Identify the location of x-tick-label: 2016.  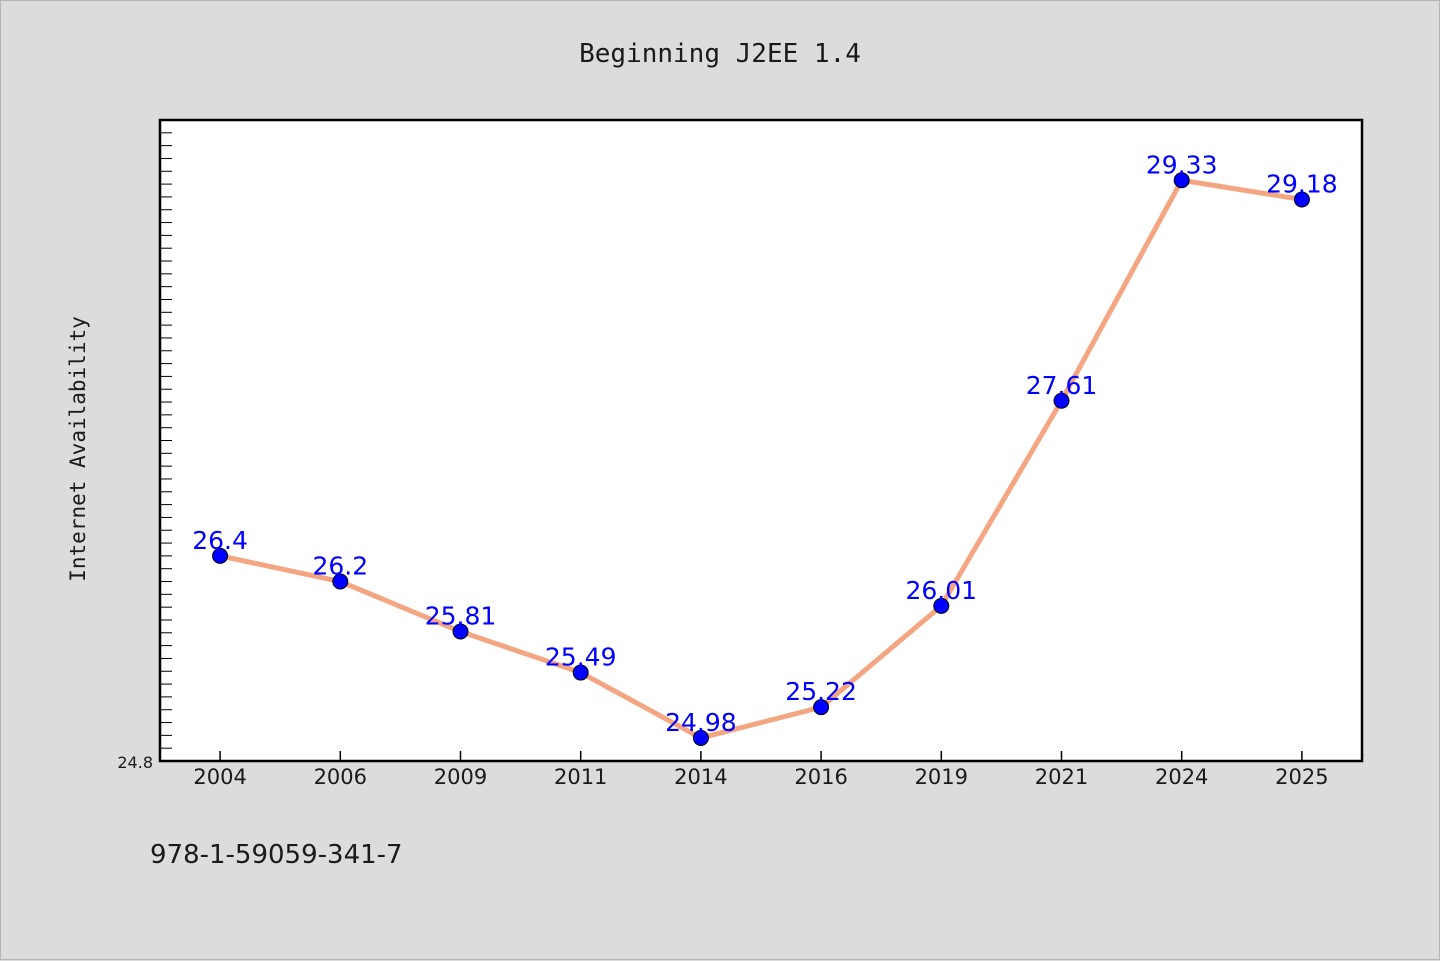
(820, 777).